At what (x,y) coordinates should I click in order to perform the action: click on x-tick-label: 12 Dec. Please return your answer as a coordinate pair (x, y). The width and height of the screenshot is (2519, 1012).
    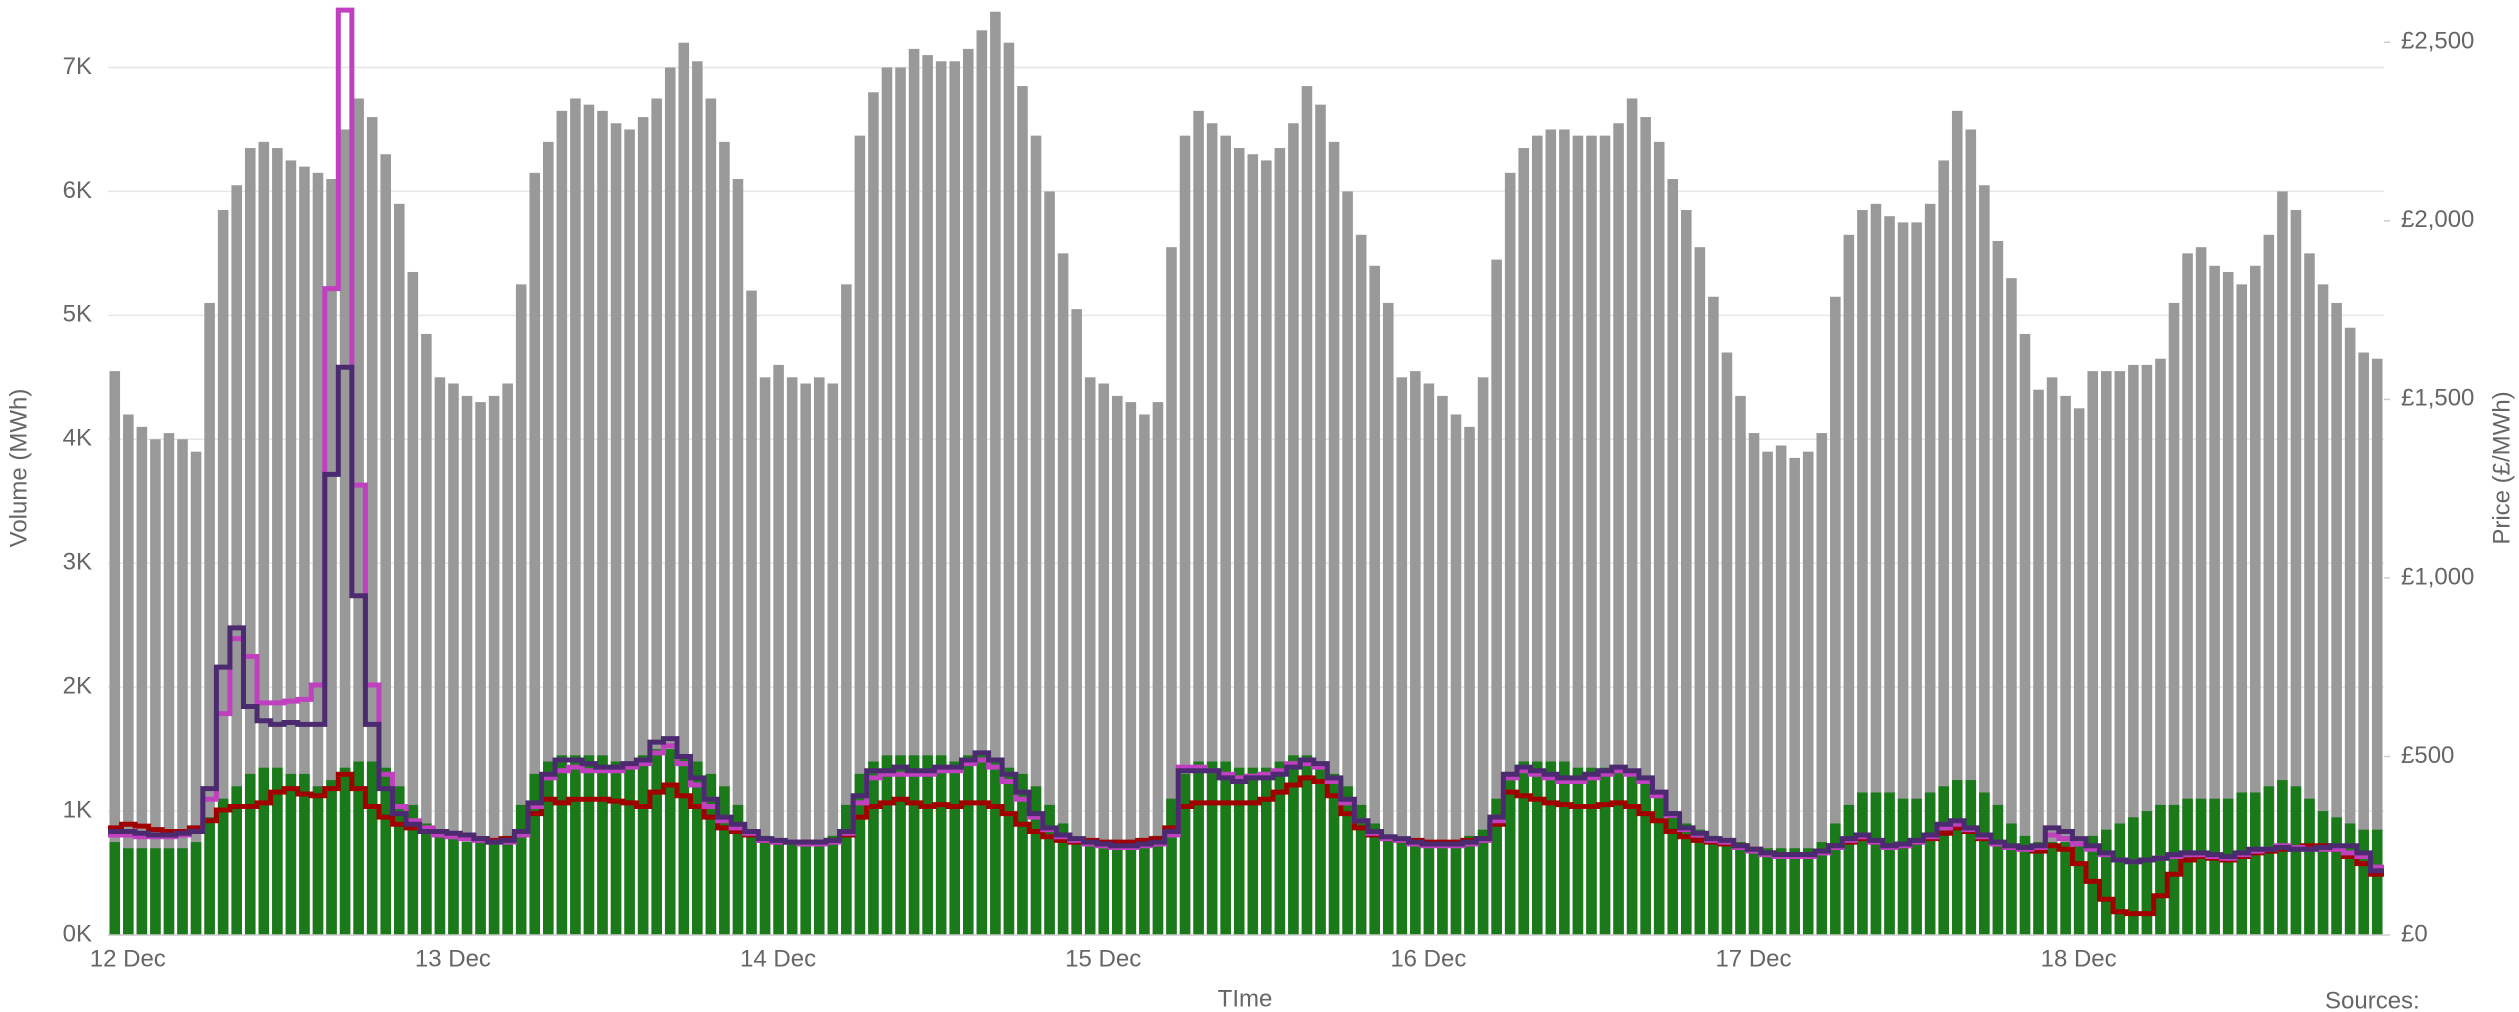
    Looking at the image, I should click on (128, 958).